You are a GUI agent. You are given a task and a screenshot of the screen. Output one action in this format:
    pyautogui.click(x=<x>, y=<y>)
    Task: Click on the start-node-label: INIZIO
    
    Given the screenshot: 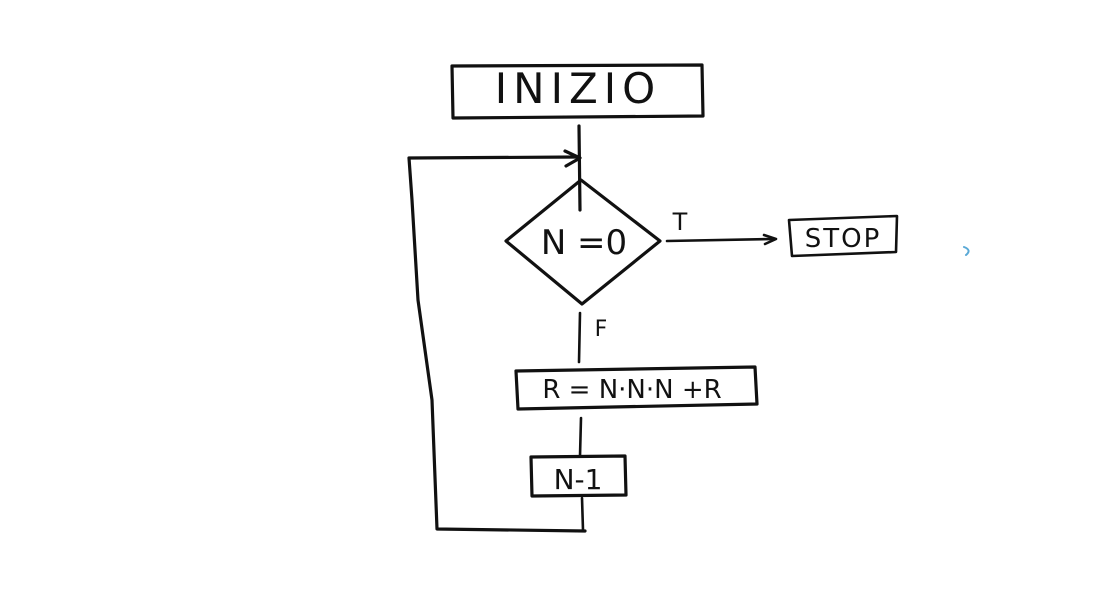 What is the action you would take?
    pyautogui.click(x=578, y=88)
    